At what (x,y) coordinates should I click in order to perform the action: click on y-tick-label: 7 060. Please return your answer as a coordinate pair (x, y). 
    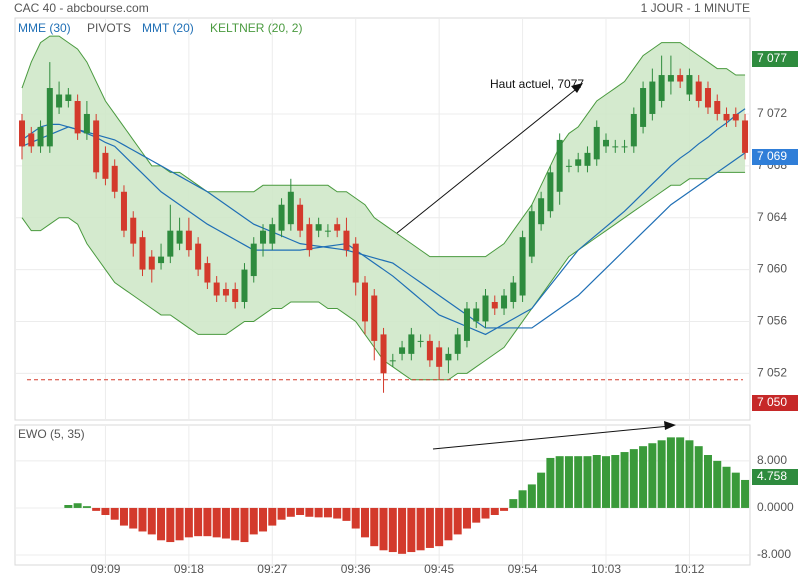
    Looking at the image, I should click on (772, 269).